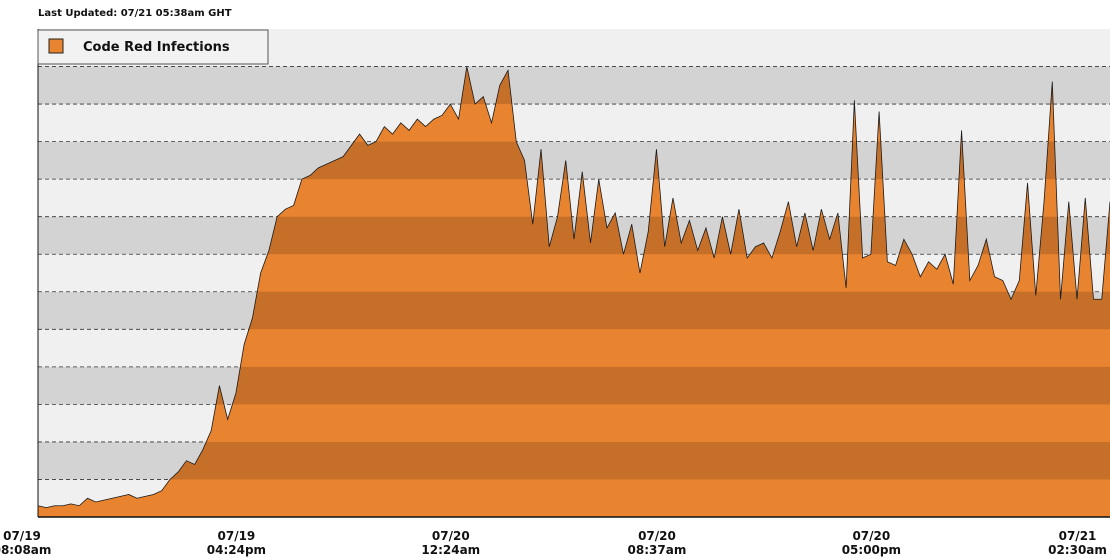 Image resolution: width=1110 pixels, height=558 pixels. What do you see at coordinates (657, 550) in the screenshot?
I see `x-tick-label-line: 08:37am` at bounding box center [657, 550].